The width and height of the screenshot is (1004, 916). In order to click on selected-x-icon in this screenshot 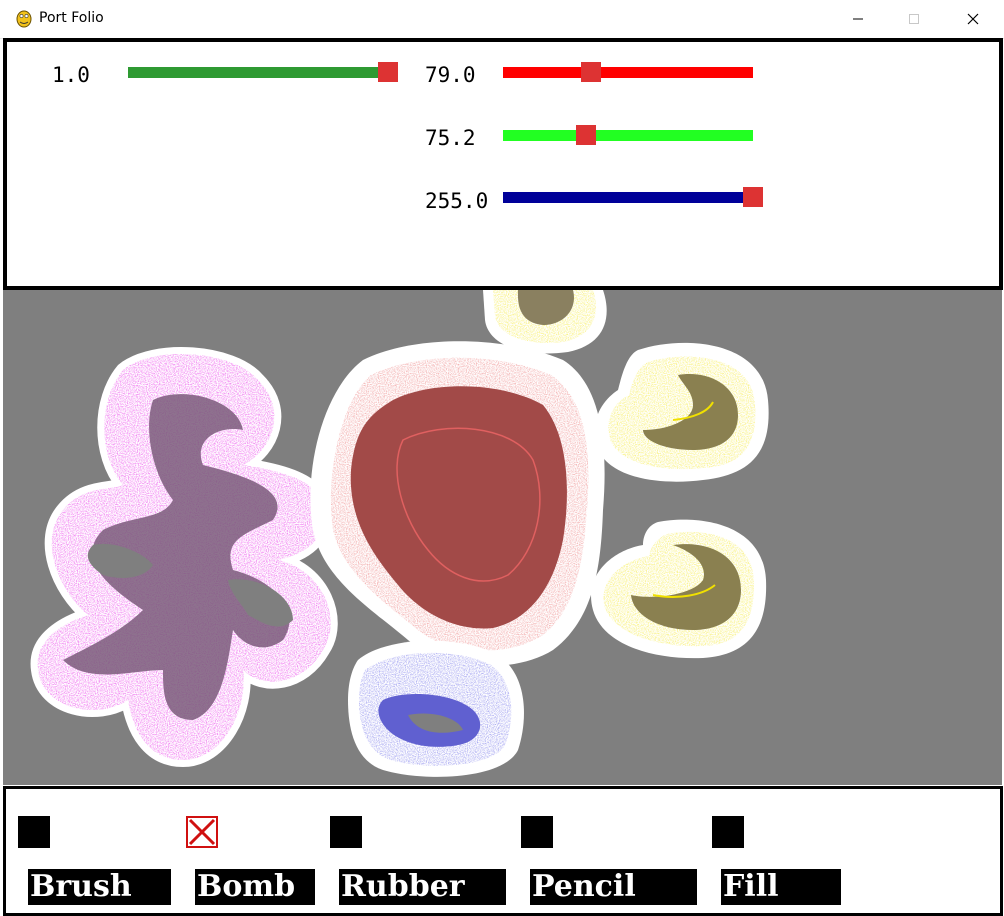, I will do `click(202, 832)`.